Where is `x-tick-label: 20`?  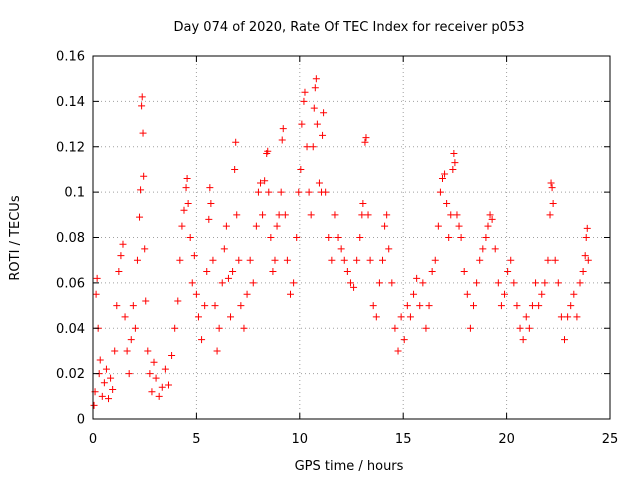 x-tick-label: 20 is located at coordinates (506, 439).